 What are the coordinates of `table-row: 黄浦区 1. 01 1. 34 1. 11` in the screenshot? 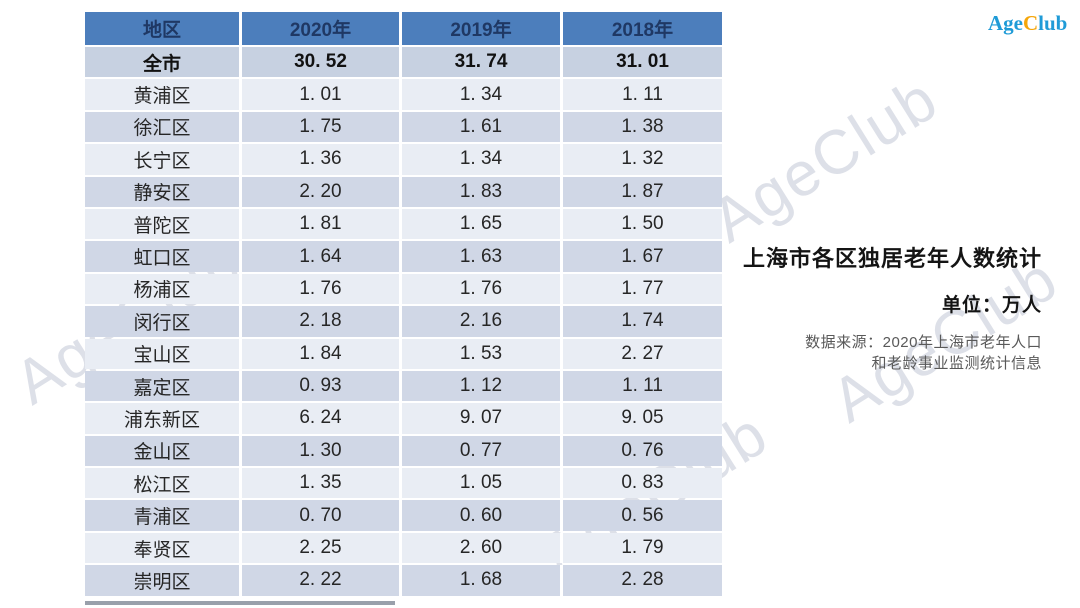 It's located at (403, 94).